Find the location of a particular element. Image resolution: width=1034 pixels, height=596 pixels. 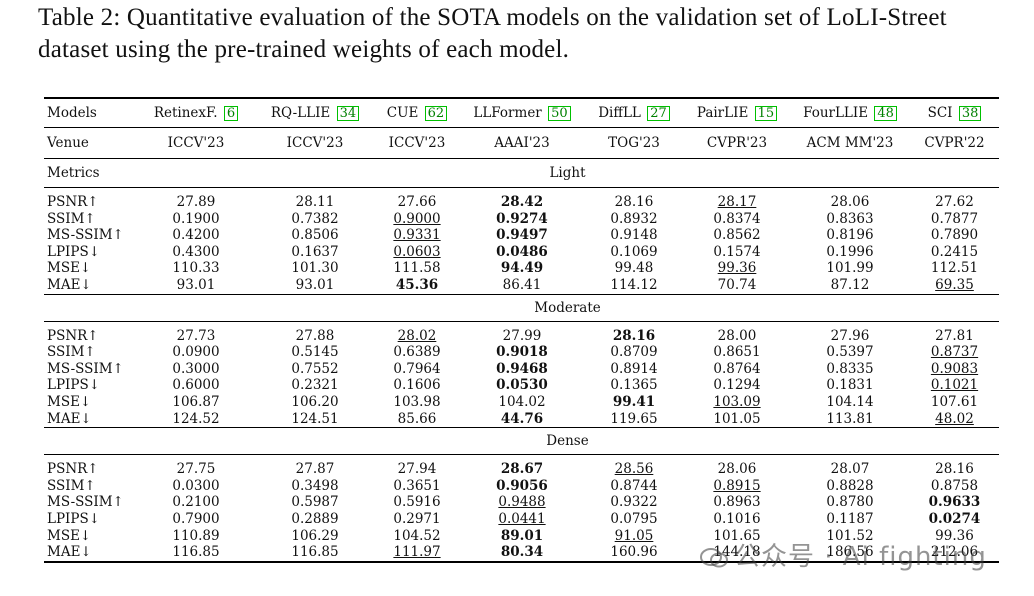

value: 110.33 is located at coordinates (196, 268).